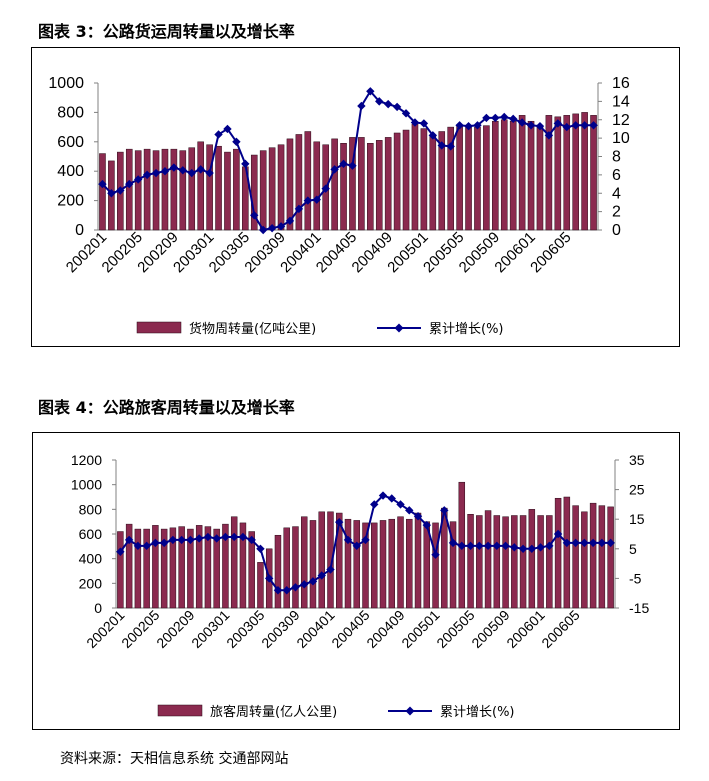 The width and height of the screenshot is (709, 781). What do you see at coordinates (637, 490) in the screenshot?
I see `chart4-right-tick-label: 25` at bounding box center [637, 490].